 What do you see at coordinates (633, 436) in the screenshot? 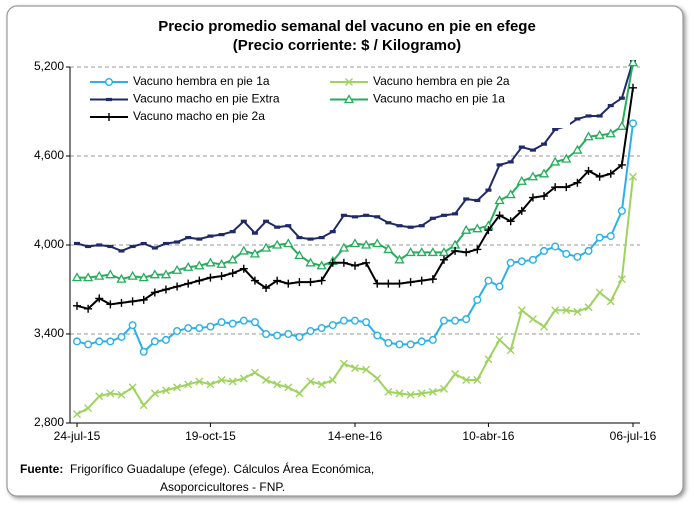
I see `x-tick-label: 06-jul-16` at bounding box center [633, 436].